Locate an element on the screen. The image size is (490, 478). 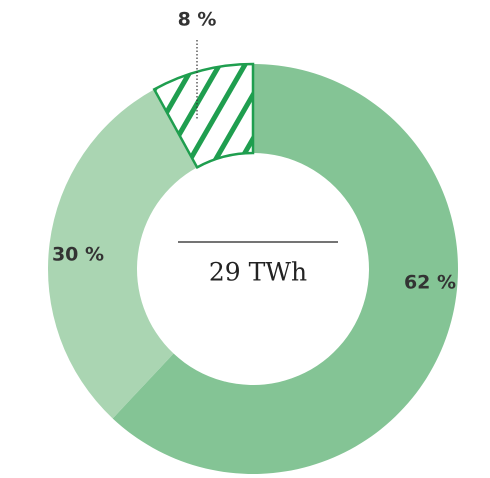
value-label: 62 % is located at coordinates (430, 283).